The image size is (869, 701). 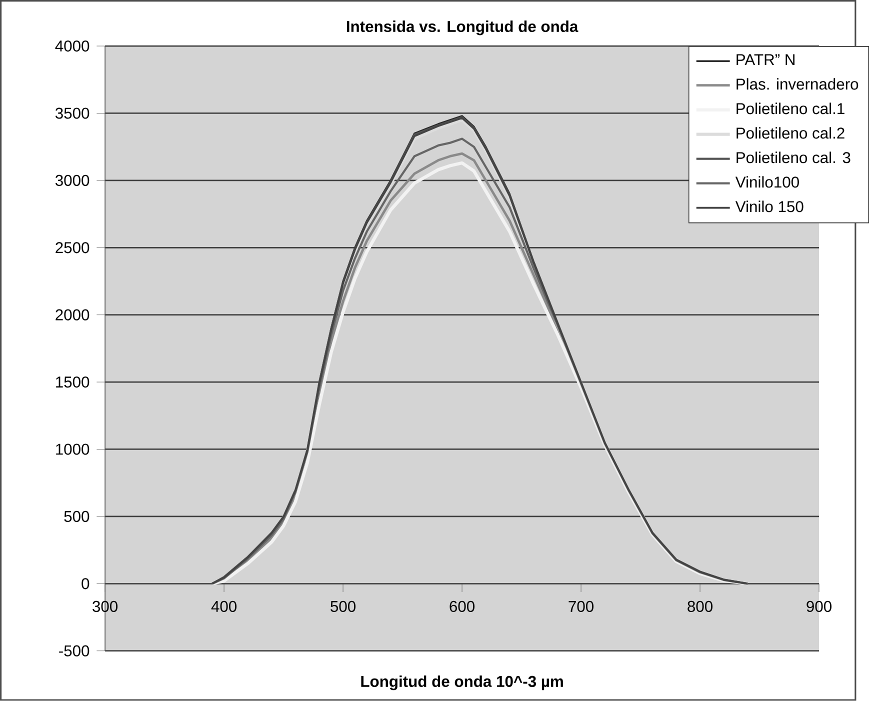 What do you see at coordinates (343, 606) in the screenshot?
I see `x-tick-label: 500` at bounding box center [343, 606].